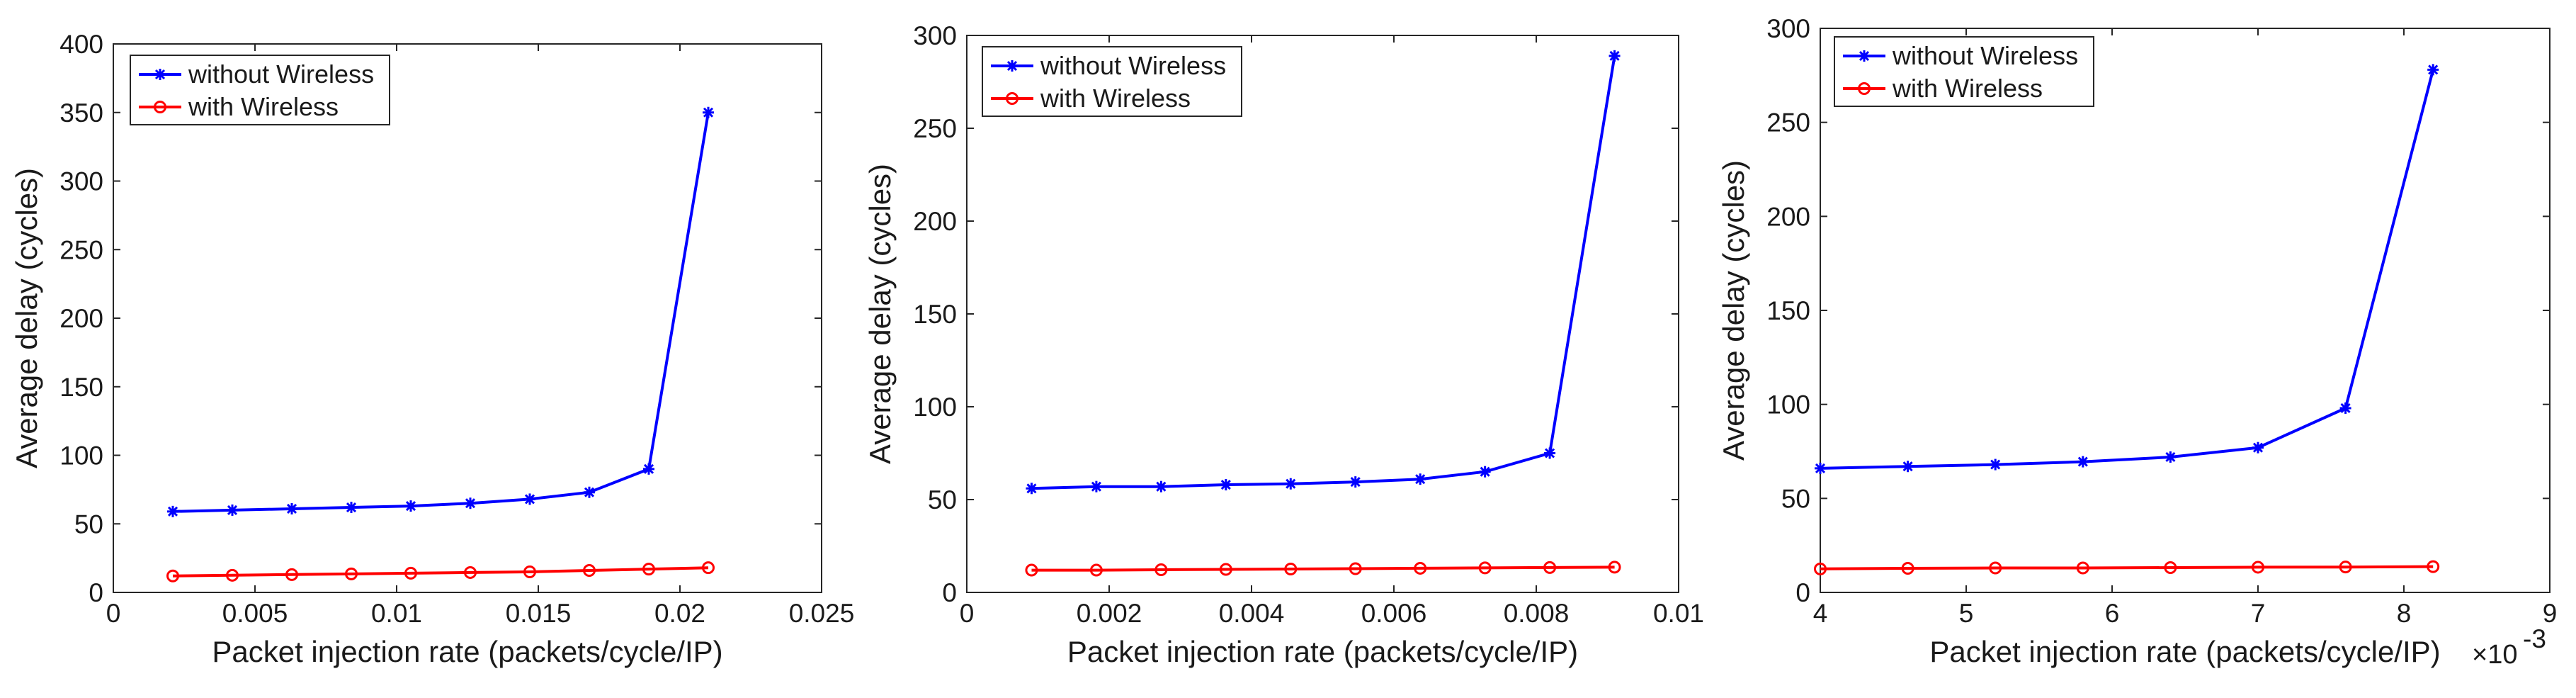 The width and height of the screenshot is (2576, 698). I want to click on x-tick-label: 4, so click(1820, 613).